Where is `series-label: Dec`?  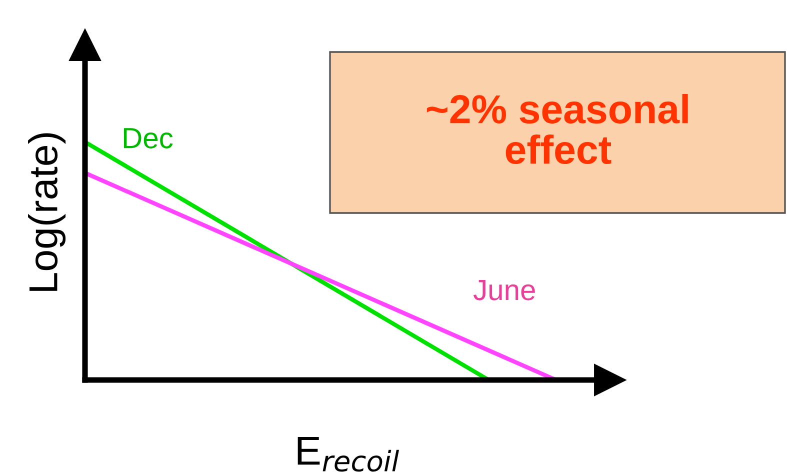
series-label: Dec is located at coordinates (148, 138).